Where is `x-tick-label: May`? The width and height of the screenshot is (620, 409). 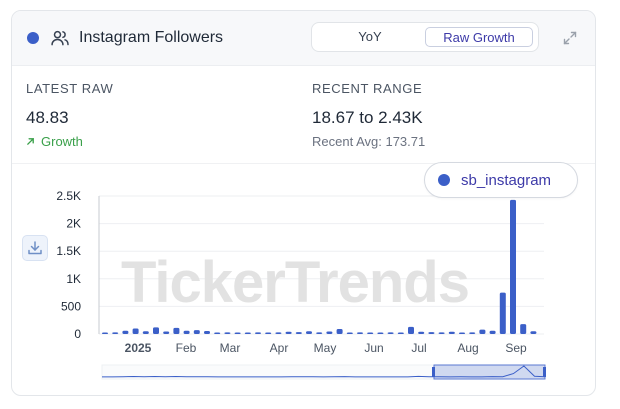
x-tick-label: May is located at coordinates (325, 348).